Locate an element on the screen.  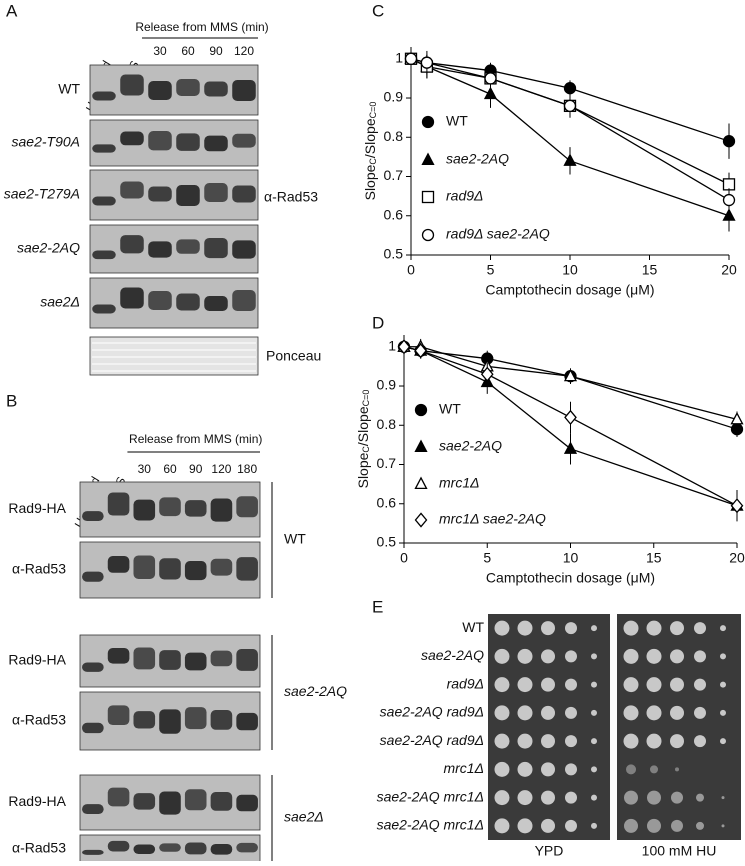
x-tick-label: 0 is located at coordinates (411, 270).